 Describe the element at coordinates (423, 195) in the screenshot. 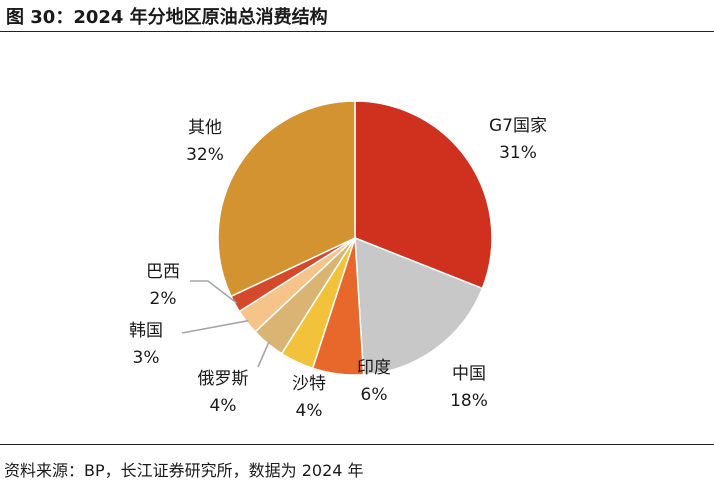

I see `pie-slice-g7` at that location.